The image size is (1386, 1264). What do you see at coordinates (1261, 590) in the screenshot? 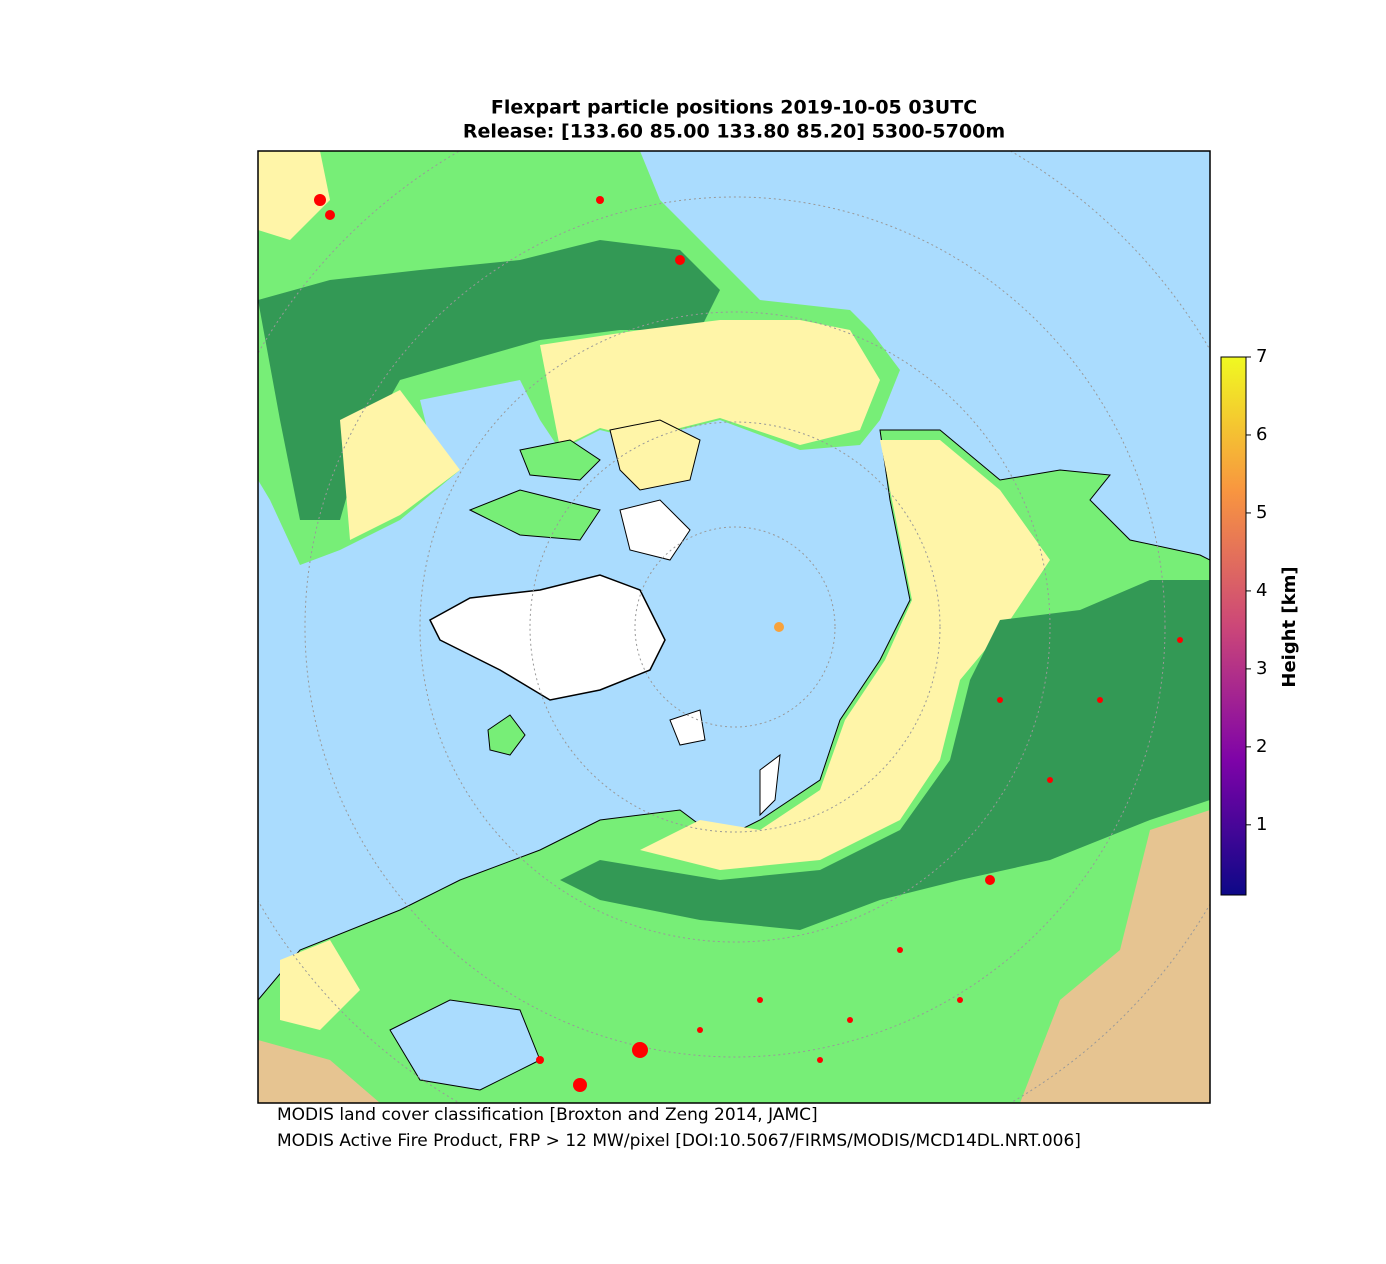
I see `colorbar-tick-label: 4` at bounding box center [1261, 590].